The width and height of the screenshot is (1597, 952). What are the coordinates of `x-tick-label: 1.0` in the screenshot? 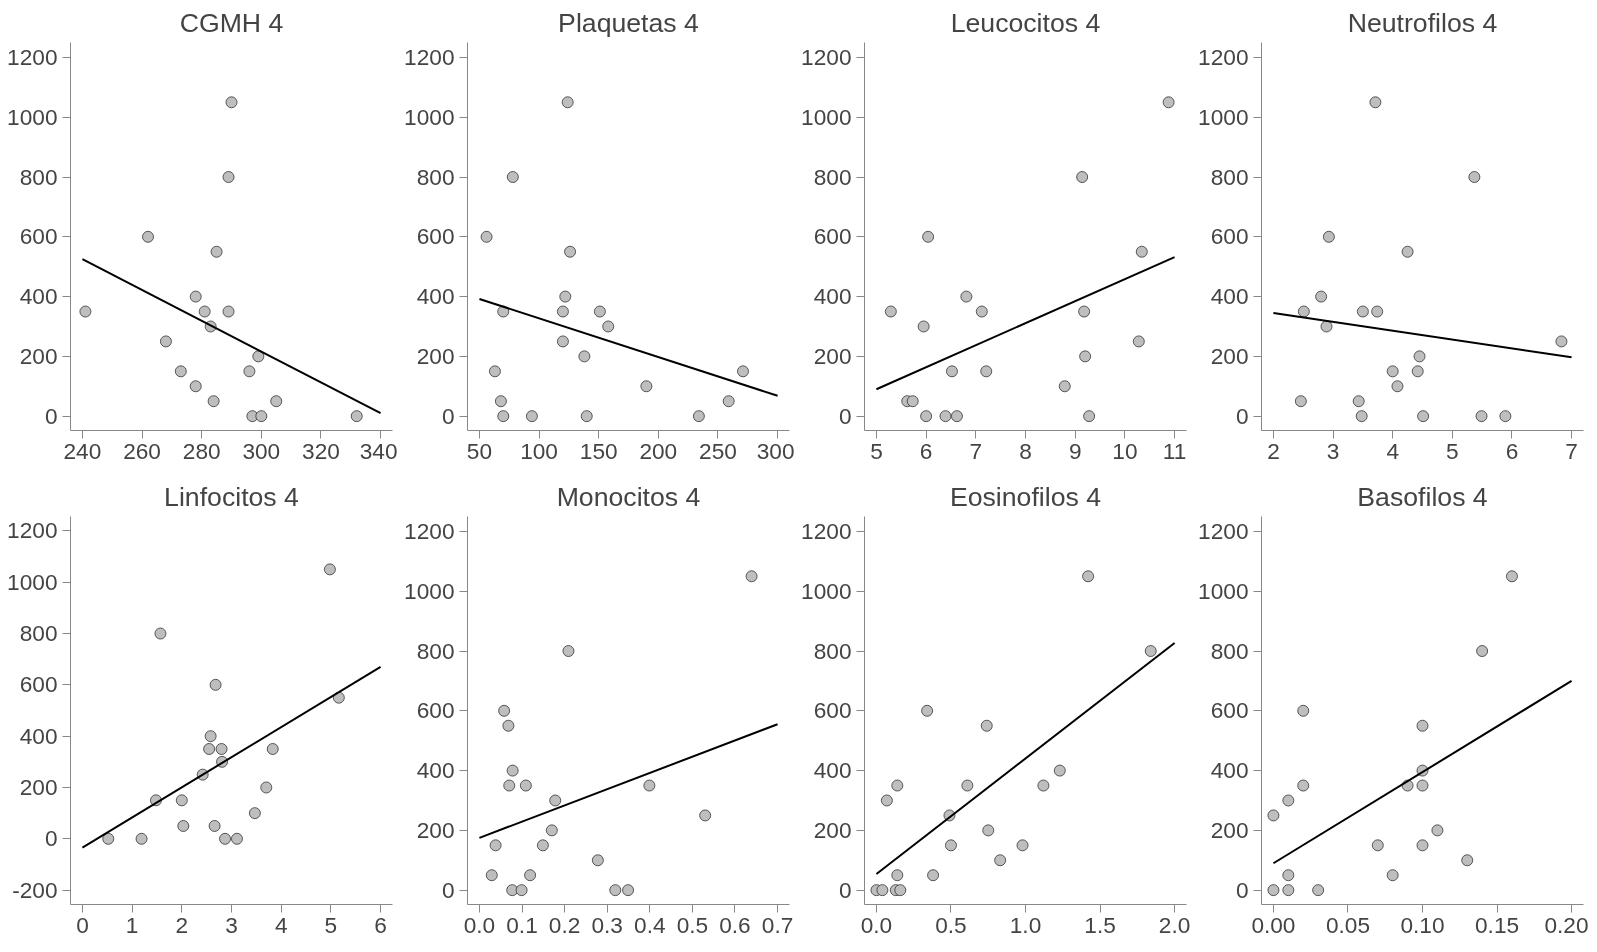 It's located at (1025, 924).